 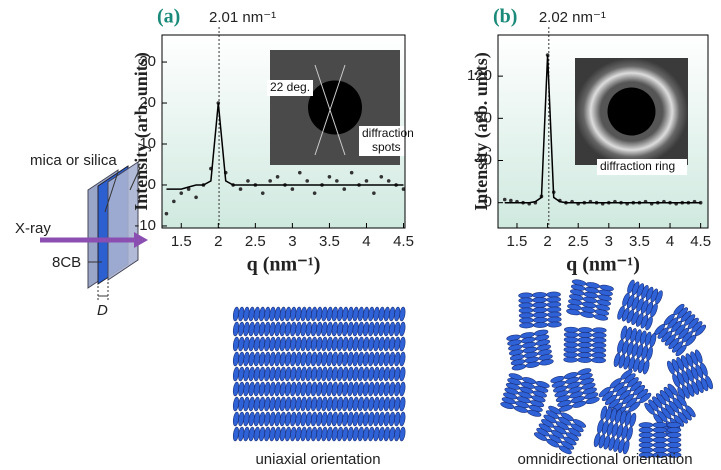 What do you see at coordinates (66, 262) in the screenshot?
I see `label: 8CB` at bounding box center [66, 262].